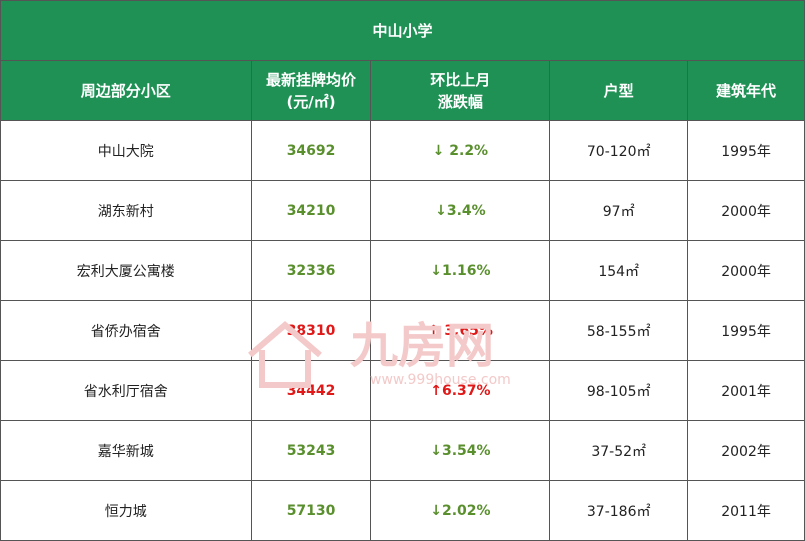  I want to click on table-row: 省侨办宿舍 38310 ↑ 3.65% 58-155㎡ 1995年, so click(402, 330).